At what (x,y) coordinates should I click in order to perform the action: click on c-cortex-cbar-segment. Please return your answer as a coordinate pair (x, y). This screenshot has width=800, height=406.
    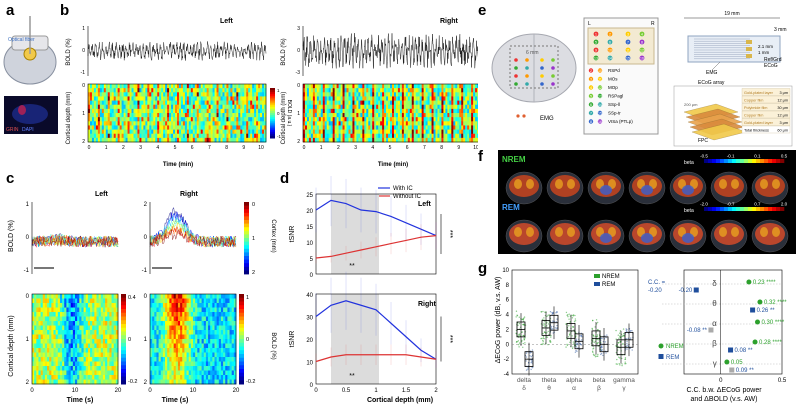
    Looking at the image, I should click on (246, 218).